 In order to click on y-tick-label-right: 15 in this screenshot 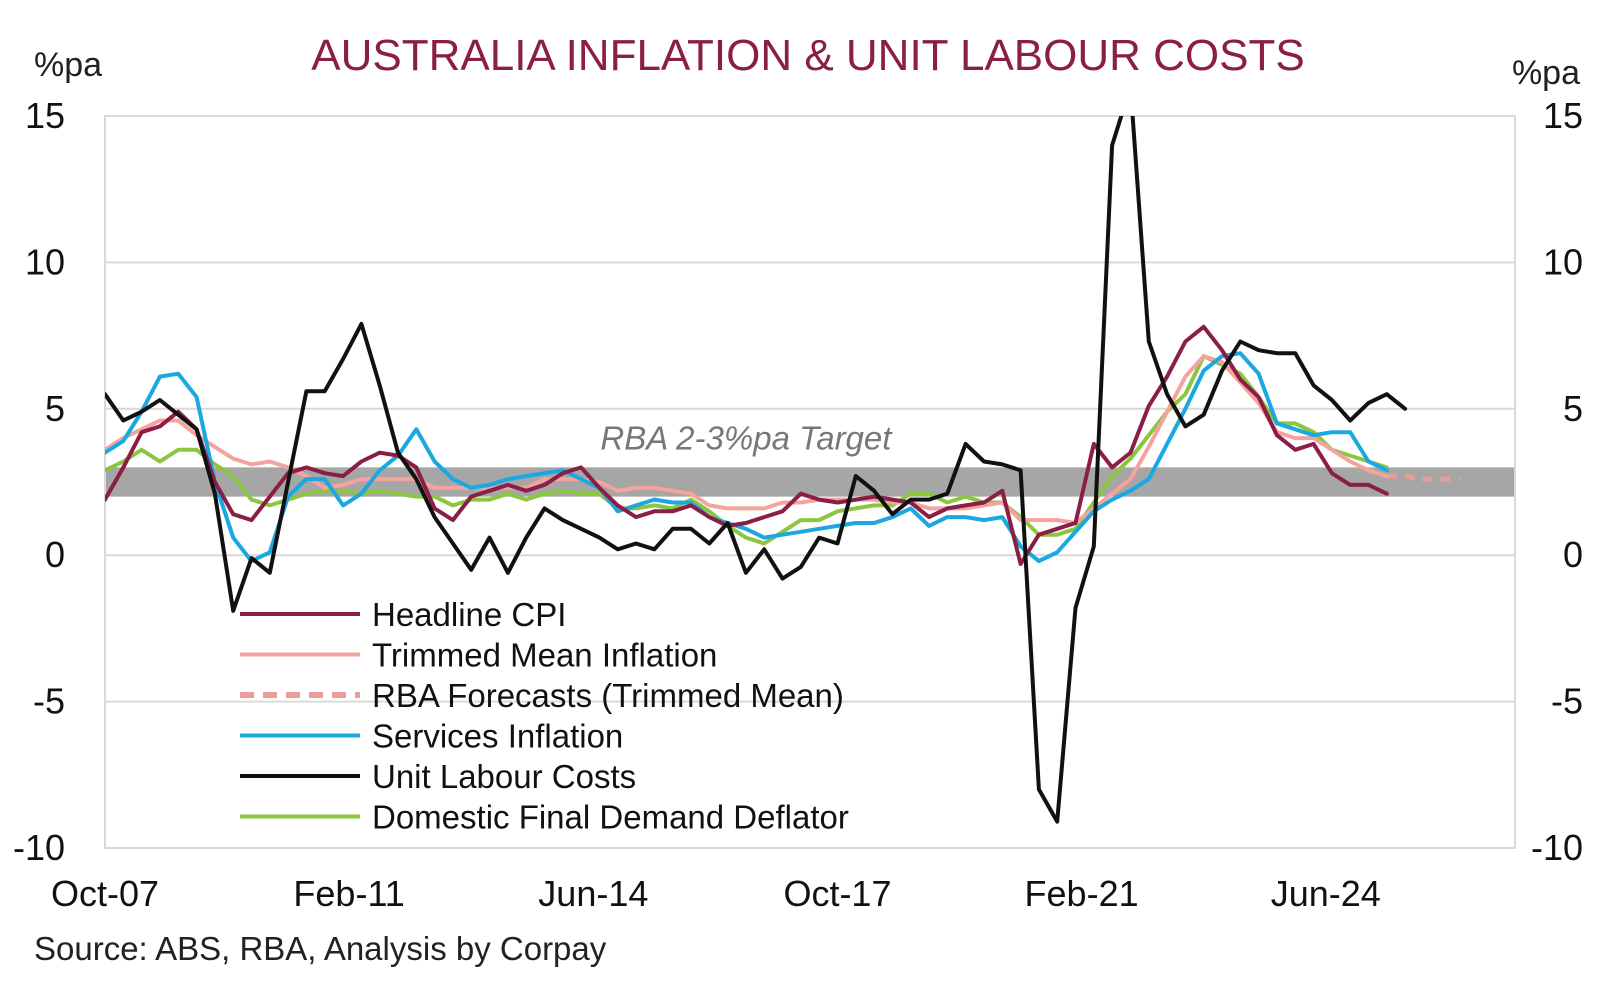, I will do `click(1563, 115)`.